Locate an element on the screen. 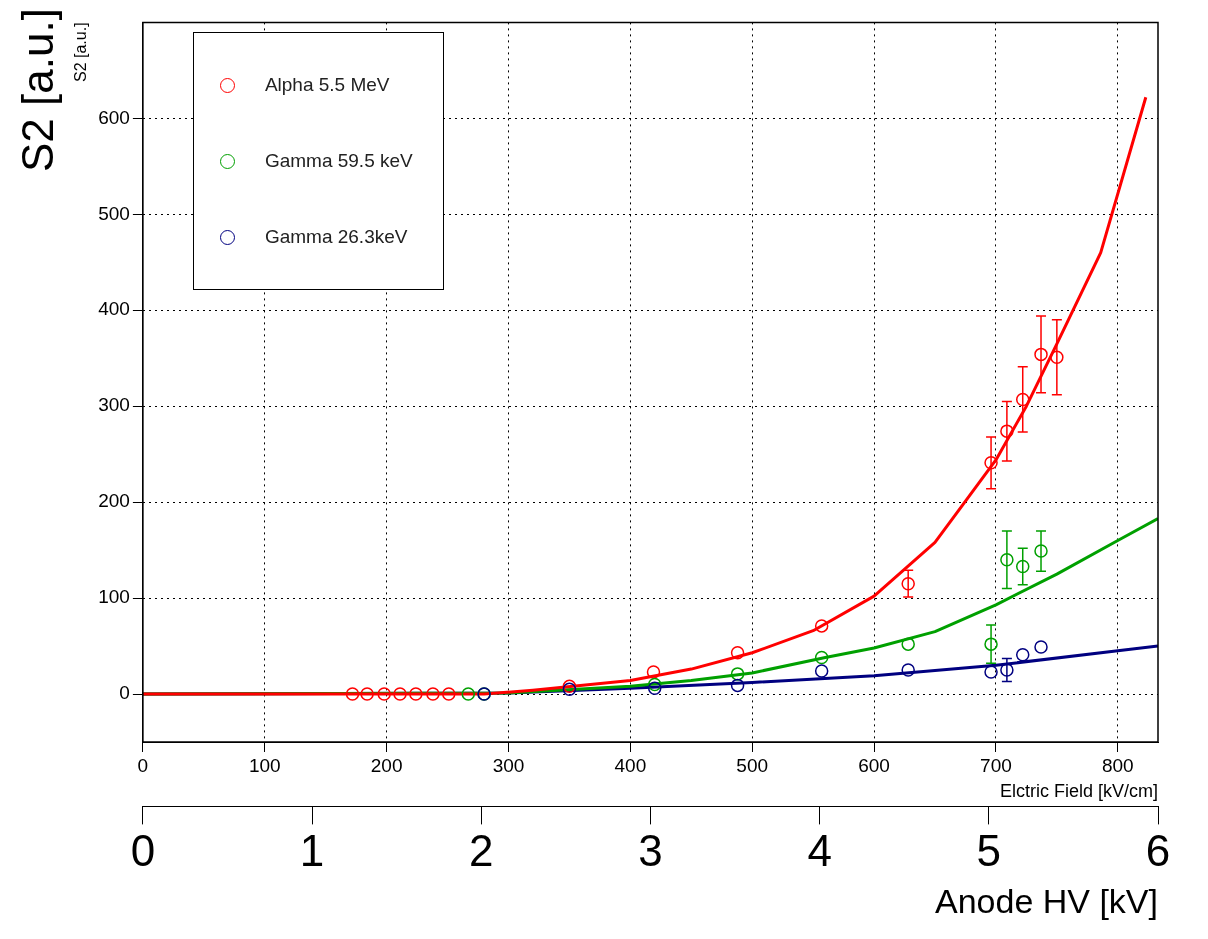 The image size is (1208, 939). legend-label: Gamma 59.5 keV is located at coordinates (338, 161).